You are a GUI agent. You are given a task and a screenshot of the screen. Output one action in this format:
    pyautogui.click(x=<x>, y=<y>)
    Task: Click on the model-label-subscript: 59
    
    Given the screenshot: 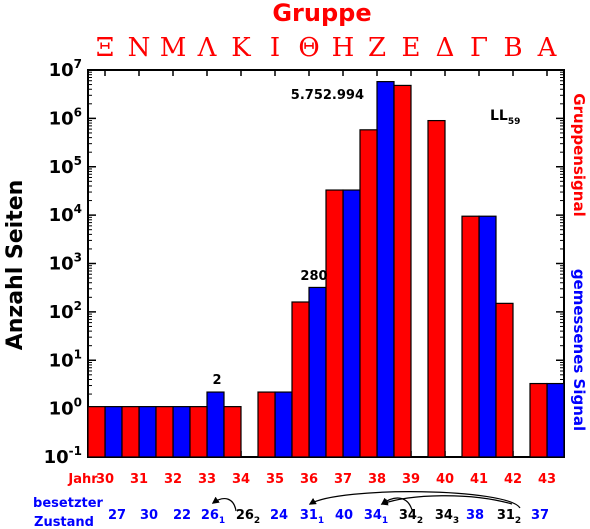 What is the action you would take?
    pyautogui.click(x=514, y=122)
    